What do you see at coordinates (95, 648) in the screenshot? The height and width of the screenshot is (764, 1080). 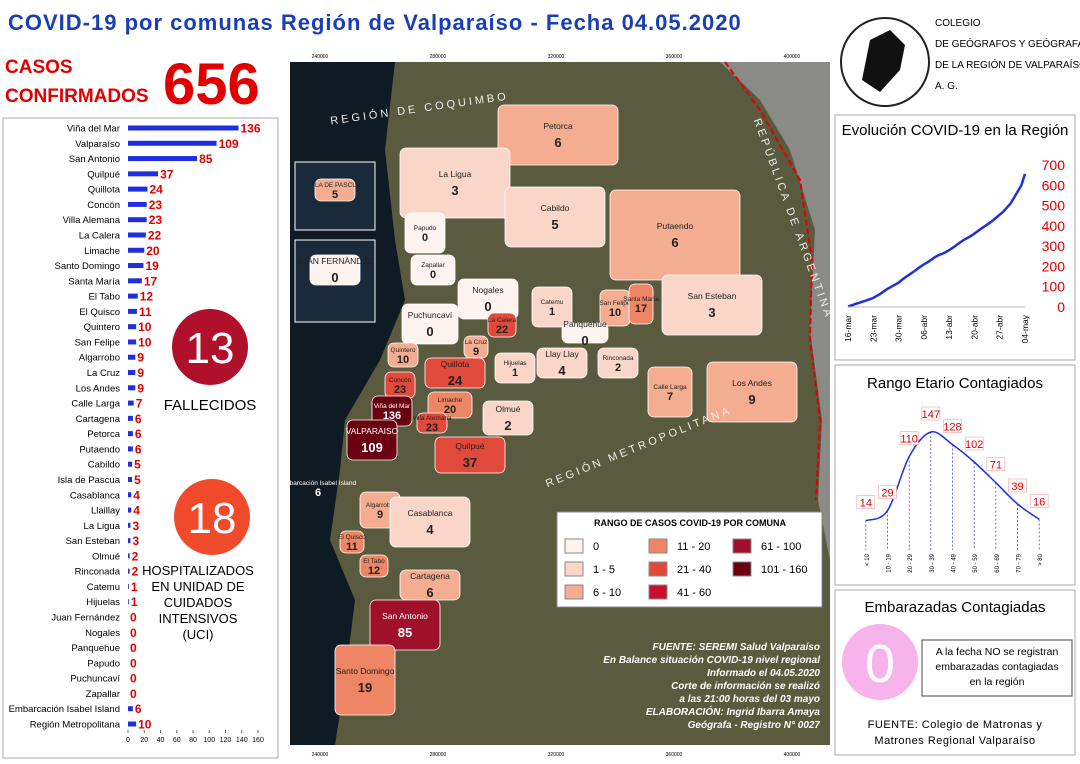 I see `category-label: Panquehue` at bounding box center [95, 648].